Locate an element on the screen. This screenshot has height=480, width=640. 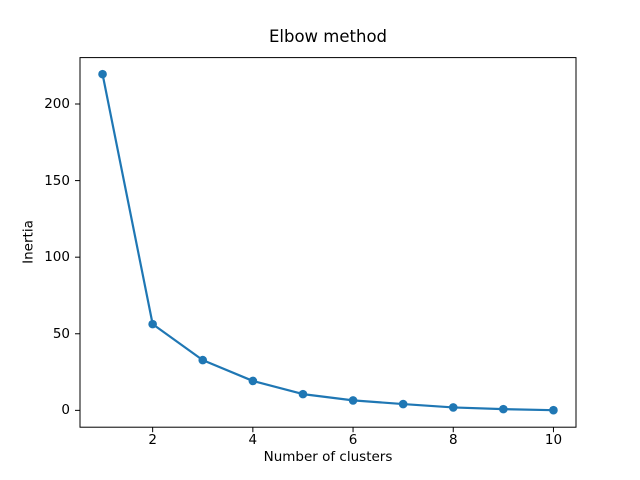
x-tick-label: 4 is located at coordinates (253, 440).